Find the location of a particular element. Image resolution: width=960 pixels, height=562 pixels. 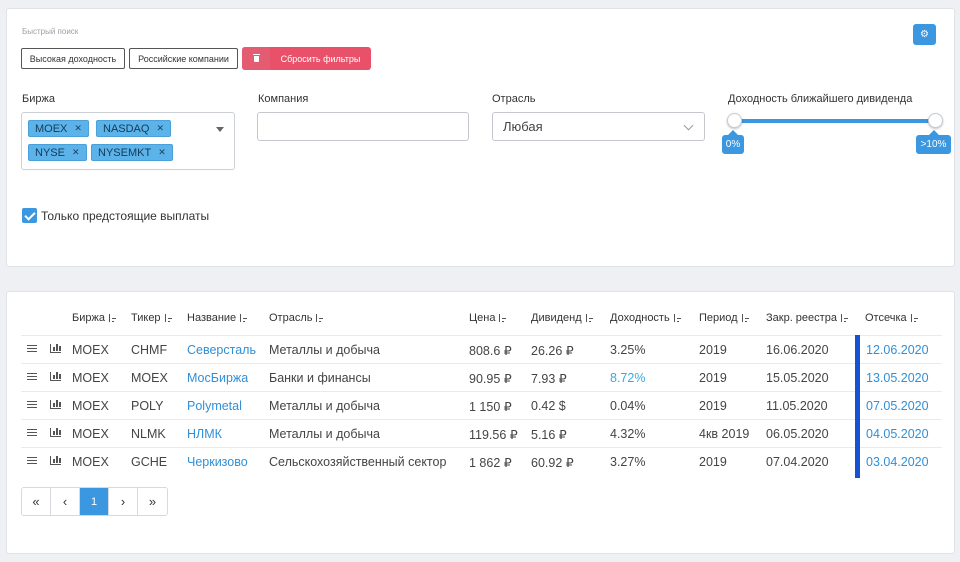

cell-price: 119.56 ₽ is located at coordinates (493, 435).